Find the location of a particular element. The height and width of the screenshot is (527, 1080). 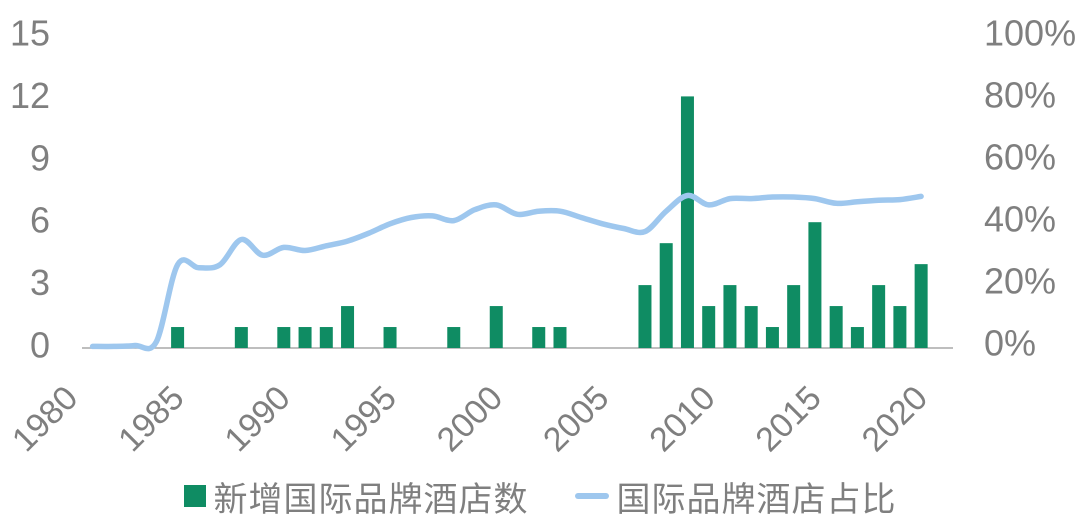

bar-1992 is located at coordinates (348, 327).